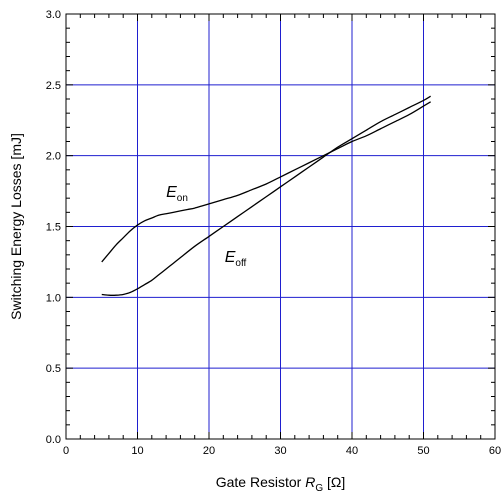 This screenshot has width=504, height=497. I want to click on eoff-label-main: E, so click(230, 257).